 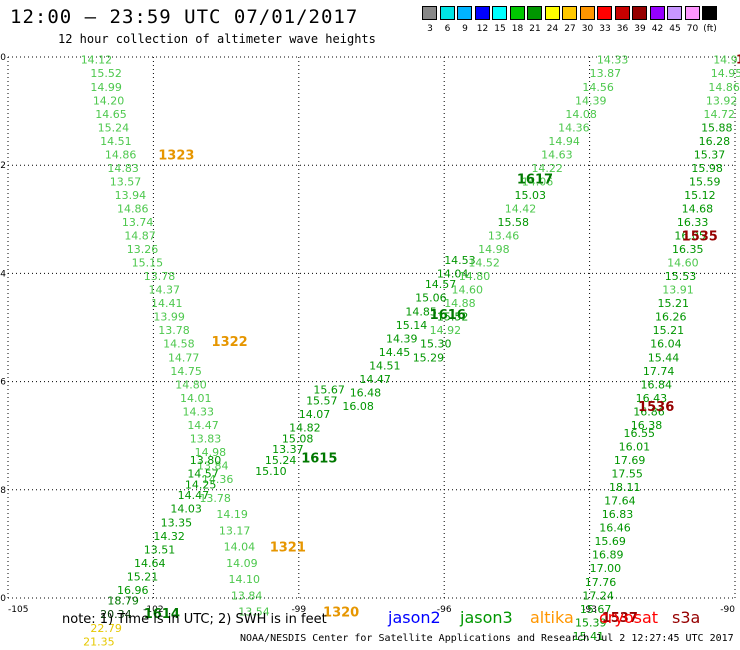 What do you see at coordinates (429, 357) in the screenshot?
I see `wave-height-value: 15.29` at bounding box center [429, 357].